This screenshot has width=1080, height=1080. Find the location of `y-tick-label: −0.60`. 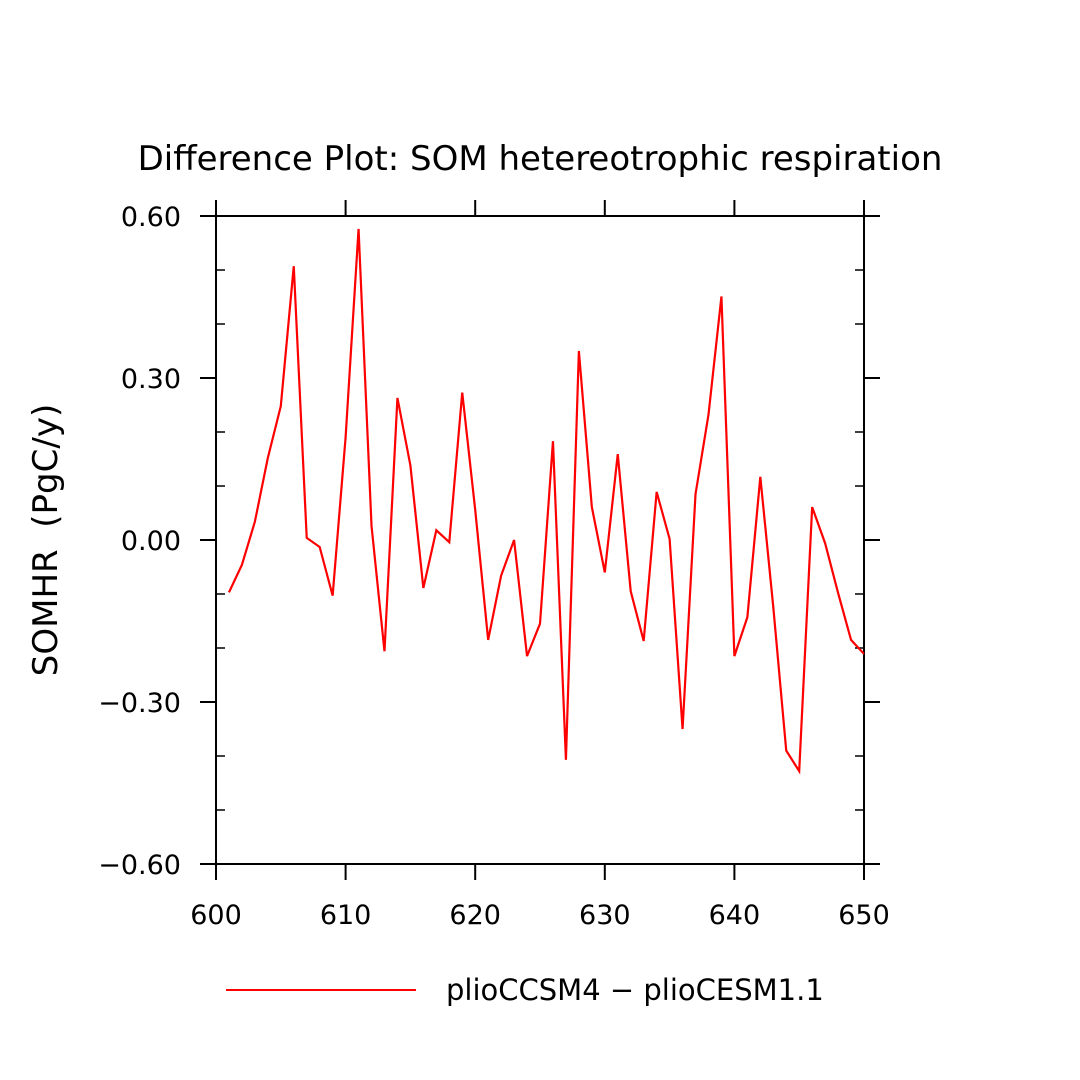

y-tick-label: −0.60 is located at coordinates (139, 865).